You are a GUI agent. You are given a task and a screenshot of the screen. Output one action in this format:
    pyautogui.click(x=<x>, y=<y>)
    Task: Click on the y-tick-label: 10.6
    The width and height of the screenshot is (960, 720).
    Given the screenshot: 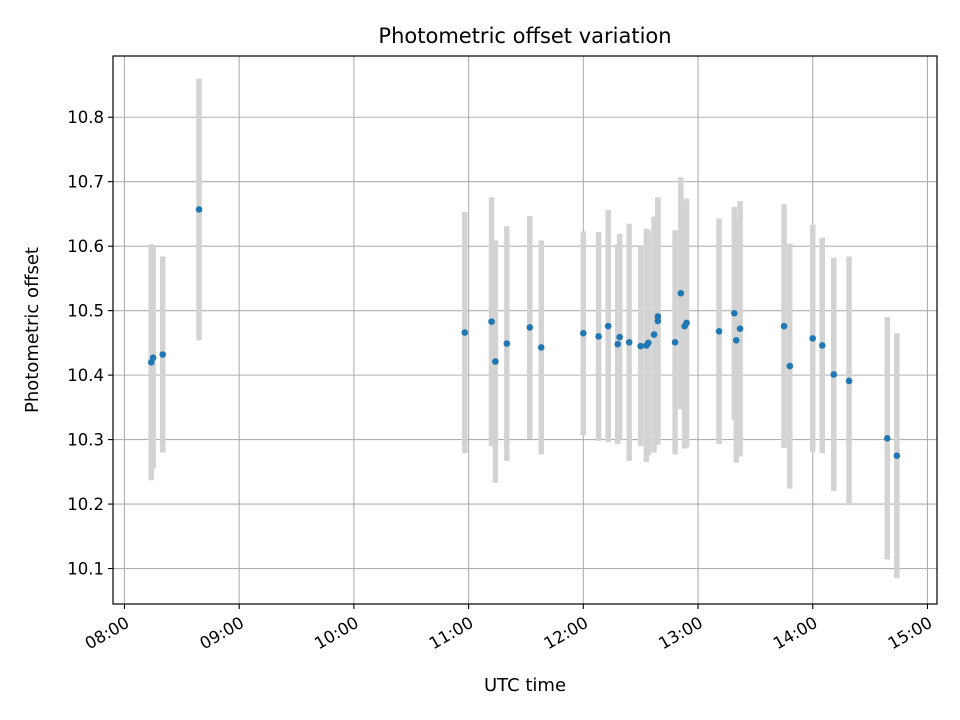 What is the action you would take?
    pyautogui.click(x=85, y=246)
    